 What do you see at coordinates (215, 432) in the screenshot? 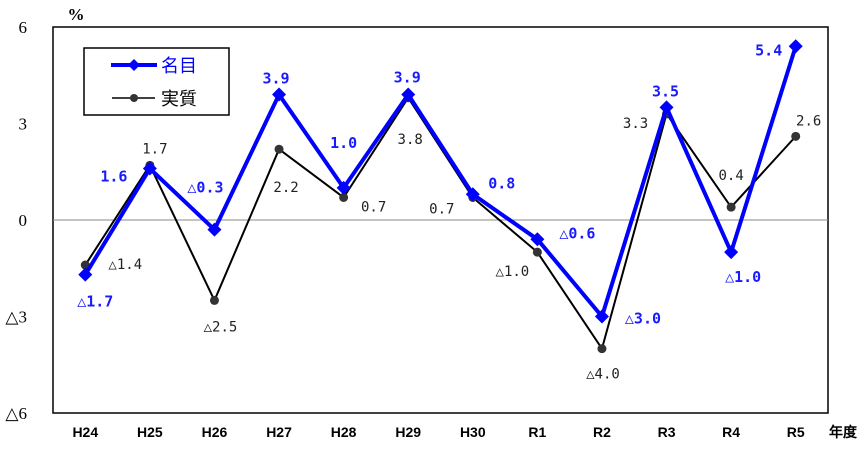
I see `x-tick-label: H26` at bounding box center [215, 432].